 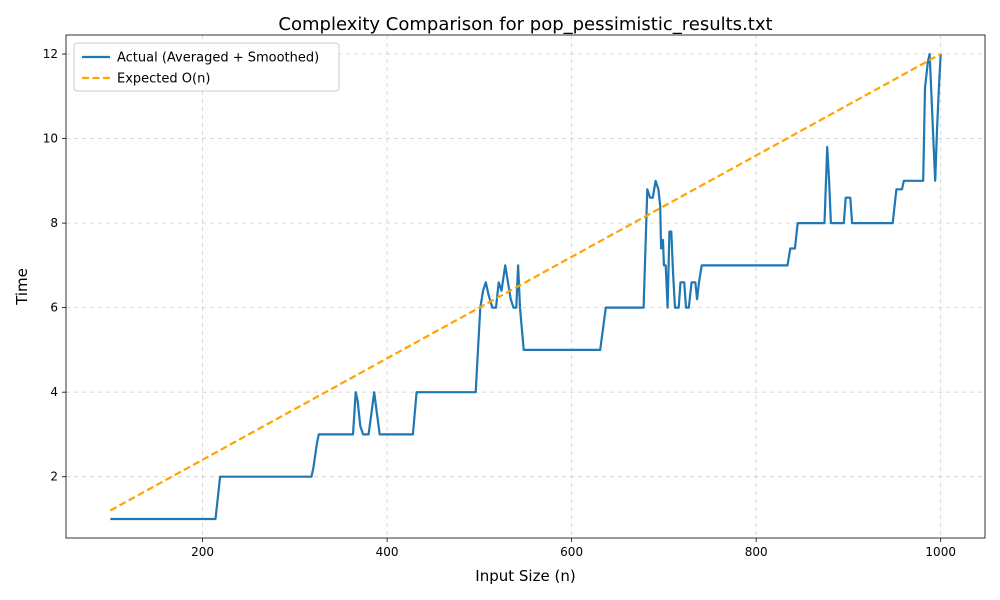 What do you see at coordinates (571, 552) in the screenshot?
I see `x-tick-label: 600` at bounding box center [571, 552].